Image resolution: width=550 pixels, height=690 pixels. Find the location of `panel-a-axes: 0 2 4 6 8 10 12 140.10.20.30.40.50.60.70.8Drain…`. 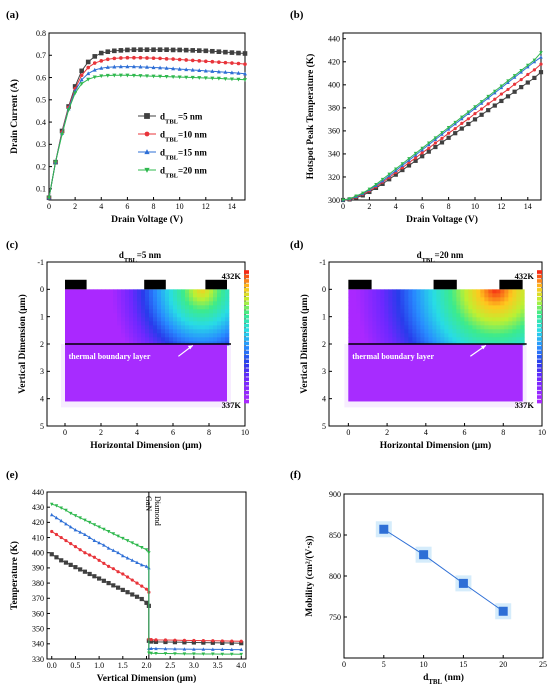

panel-a-axes: 0 2 4 6 8 10 12 140.10.20.30.40.50.60.70.8Drain… is located at coordinates (128, 127).